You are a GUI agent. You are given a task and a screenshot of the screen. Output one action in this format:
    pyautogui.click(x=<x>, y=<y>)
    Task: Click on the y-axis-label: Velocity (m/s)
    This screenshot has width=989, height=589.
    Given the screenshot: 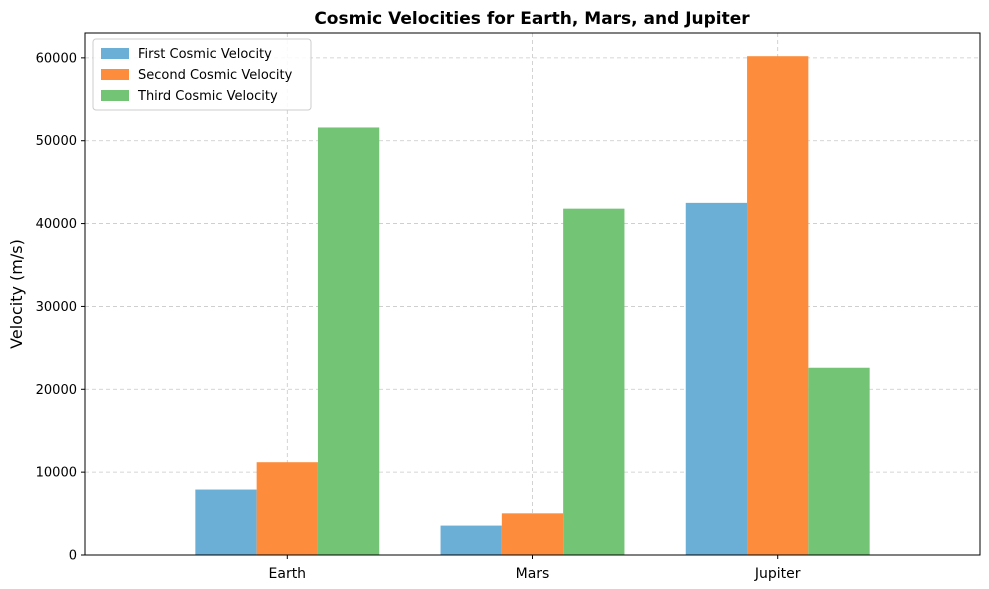 What is the action you would take?
    pyautogui.click(x=16, y=294)
    